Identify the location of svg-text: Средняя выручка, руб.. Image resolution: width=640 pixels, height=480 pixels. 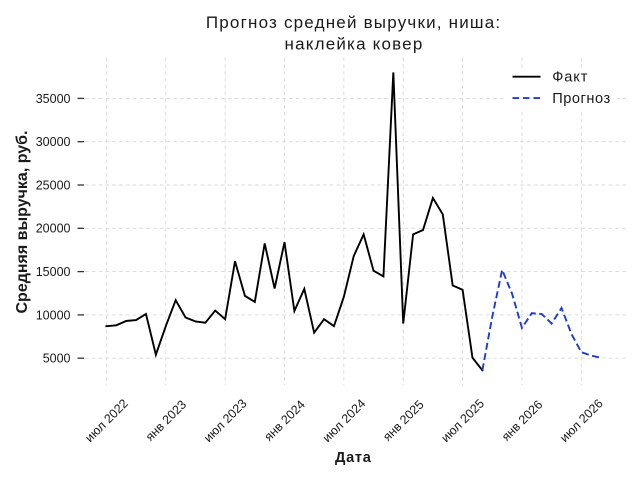
(22, 222).